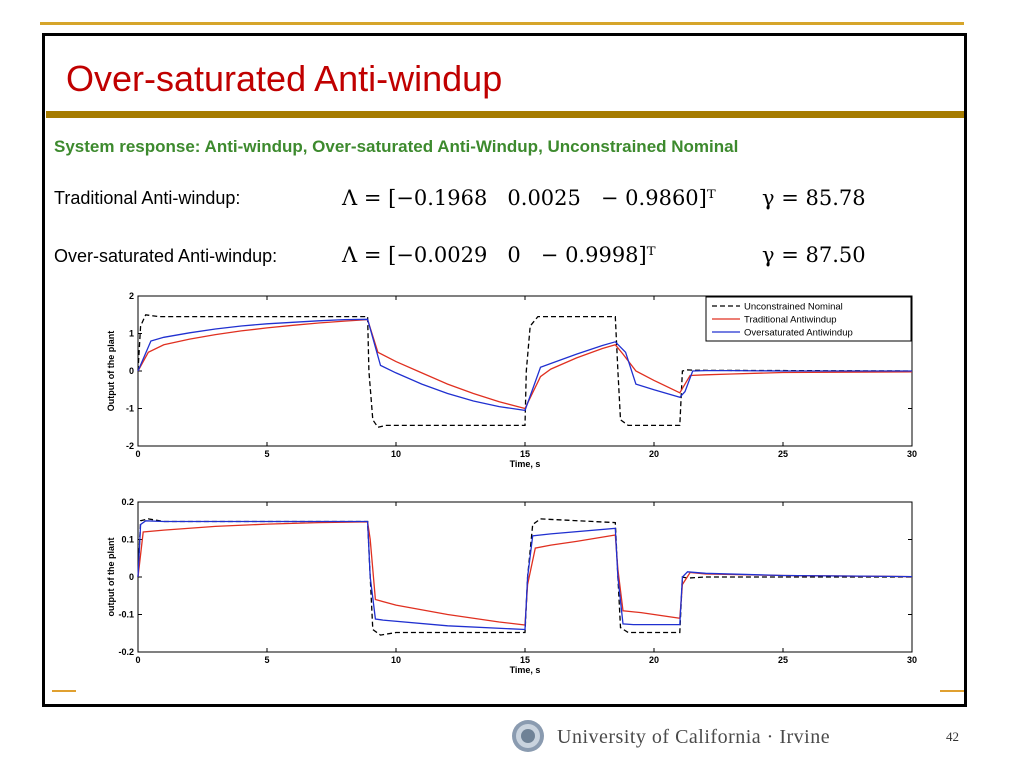  I want to click on page-number: 42, so click(952, 736).